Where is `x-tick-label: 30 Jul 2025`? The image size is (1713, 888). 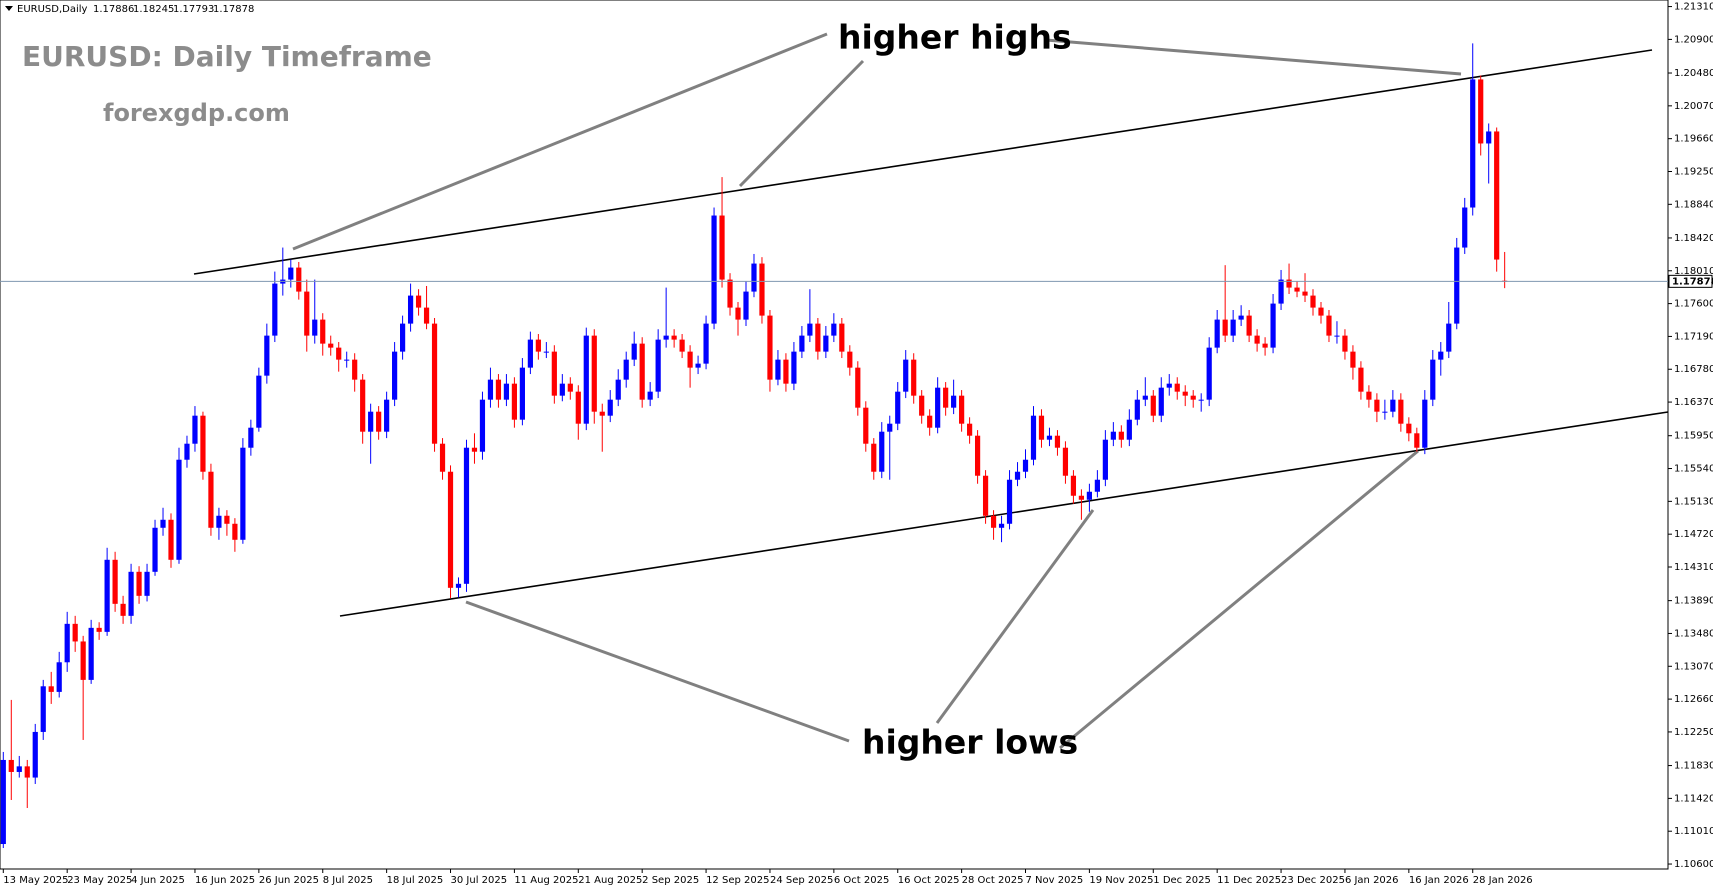
x-tick-label: 30 Jul 2025 is located at coordinates (479, 880).